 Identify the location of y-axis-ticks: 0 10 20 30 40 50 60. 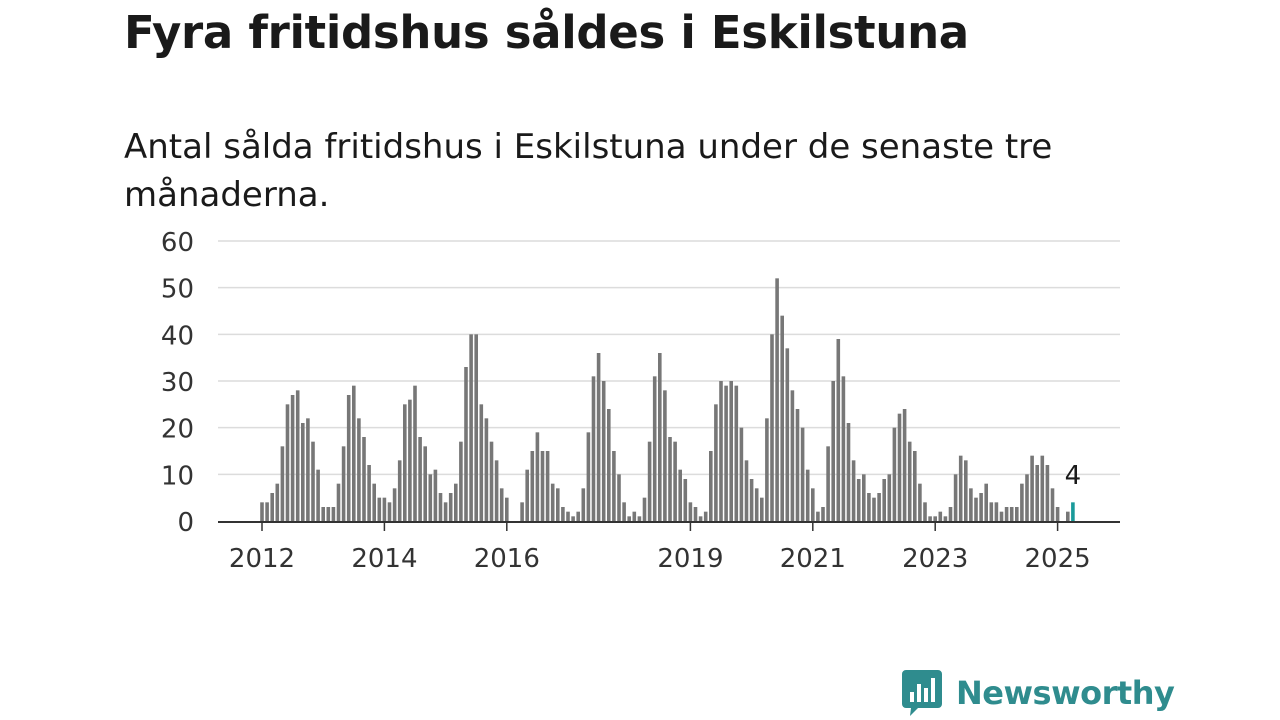
(177, 383).